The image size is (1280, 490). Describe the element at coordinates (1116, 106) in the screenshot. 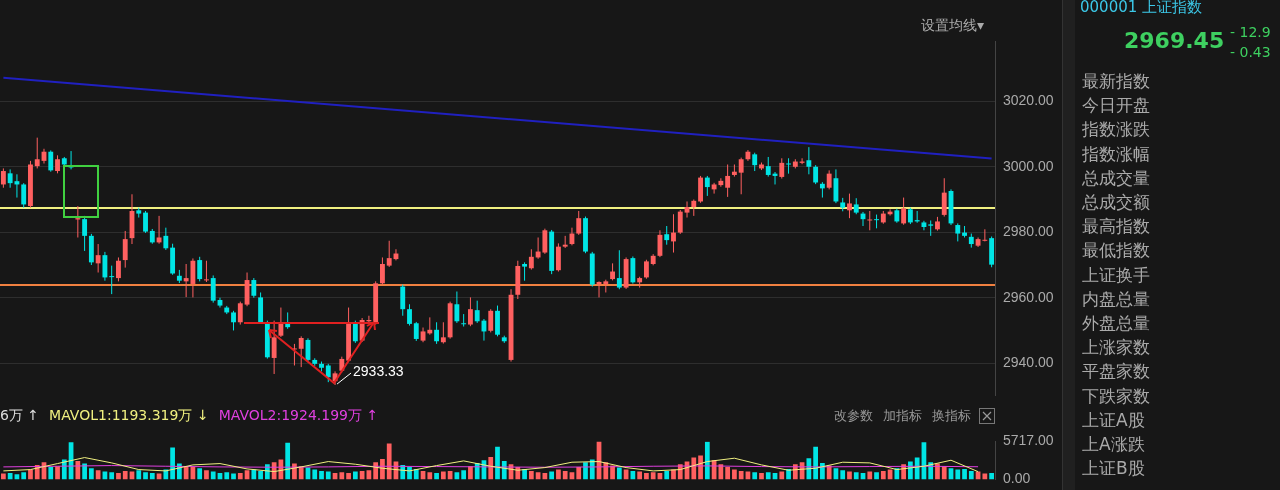

I see `text: 今日开盘` at that location.